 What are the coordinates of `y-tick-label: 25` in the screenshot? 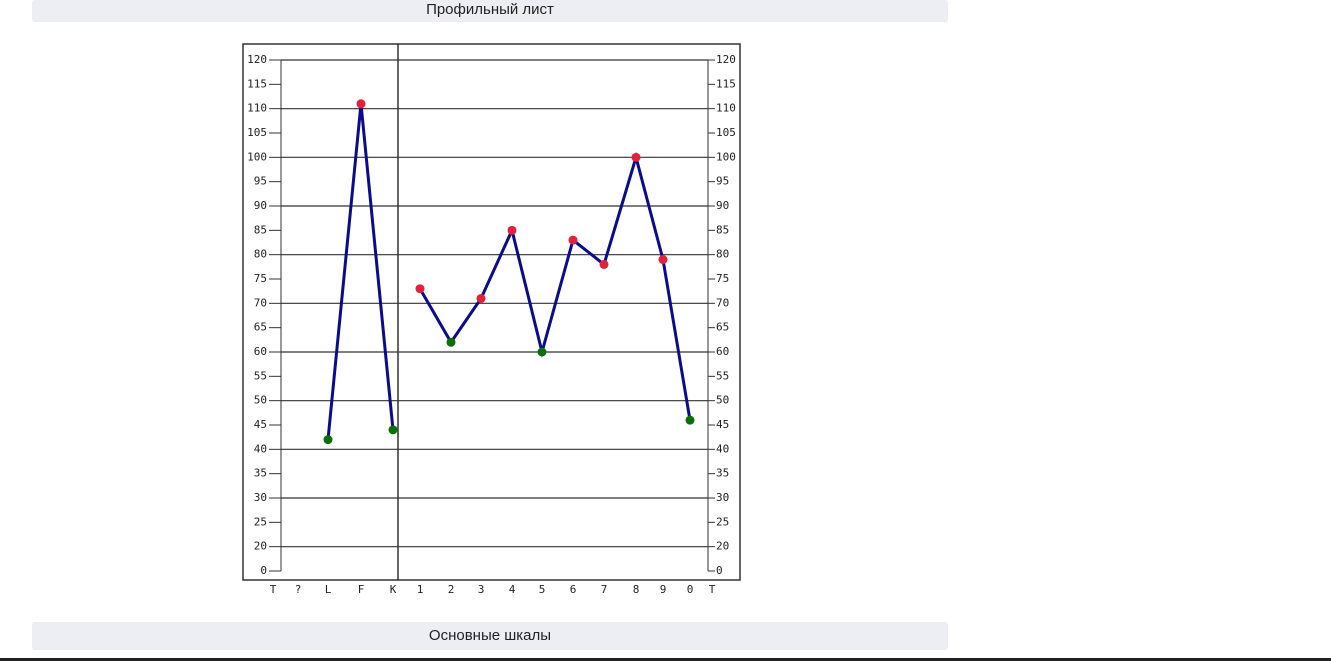 It's located at (260, 521).